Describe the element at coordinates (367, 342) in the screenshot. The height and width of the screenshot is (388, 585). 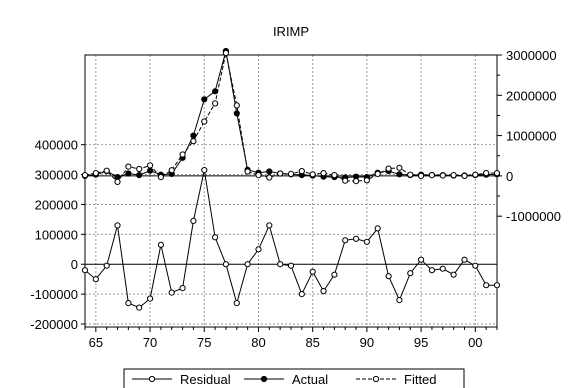
I see `x-tick-label: 90` at that location.